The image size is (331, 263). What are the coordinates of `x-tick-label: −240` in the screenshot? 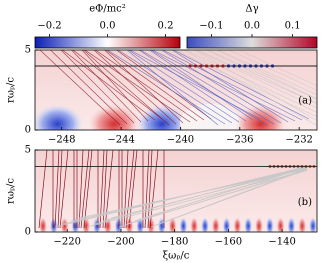 It's located at (180, 140).